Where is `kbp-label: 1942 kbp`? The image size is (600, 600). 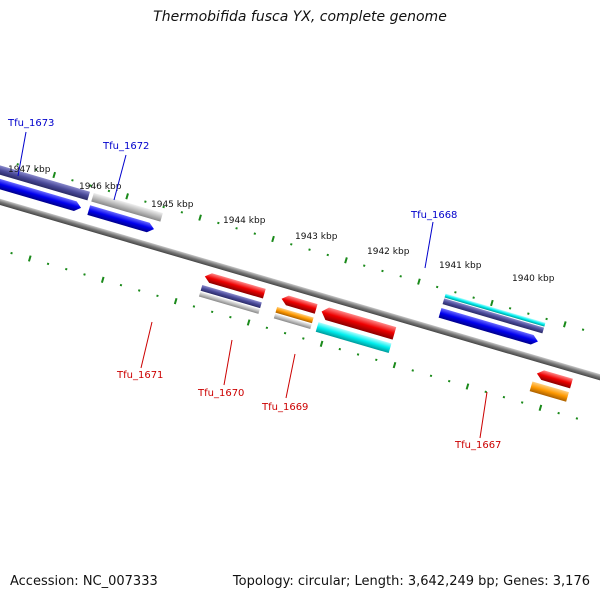 kbp-label: 1942 kbp is located at coordinates (388, 252).